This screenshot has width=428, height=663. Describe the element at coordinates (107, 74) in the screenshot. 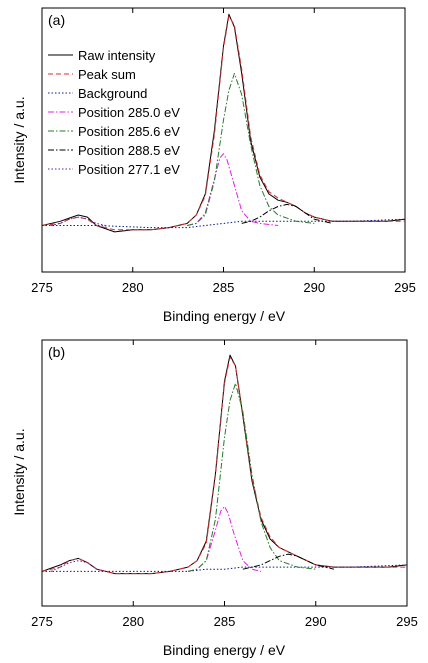

I see `legend-label-peak-sum: Peak sum` at that location.